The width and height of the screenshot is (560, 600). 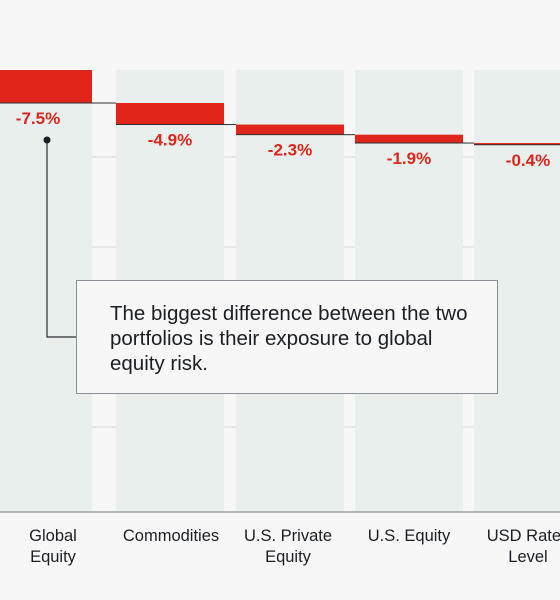 What do you see at coordinates (170, 140) in the screenshot?
I see `data-label-2: -4.9%` at bounding box center [170, 140].